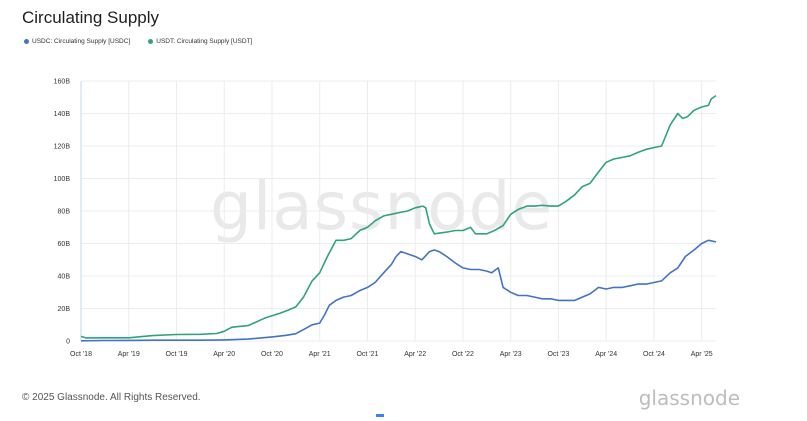 This screenshot has width=807, height=421. I want to click on x-tick-label: Oct '21, so click(367, 354).